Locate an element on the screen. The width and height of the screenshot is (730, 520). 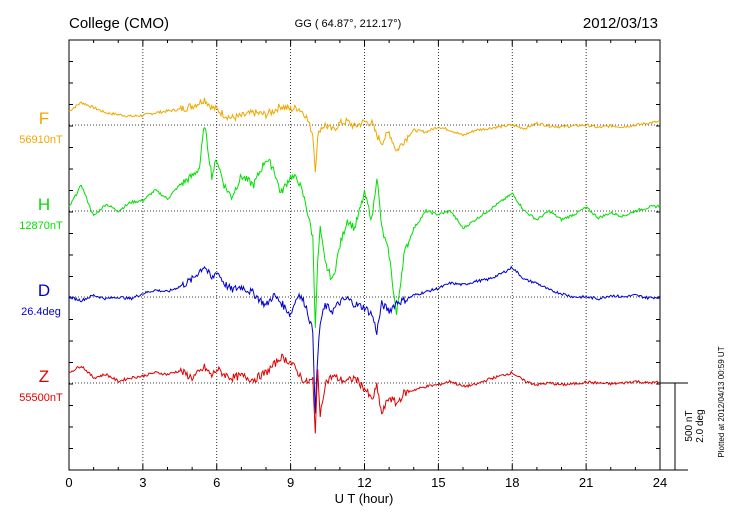
x-axis-label: U T (hour) is located at coordinates (364, 498).